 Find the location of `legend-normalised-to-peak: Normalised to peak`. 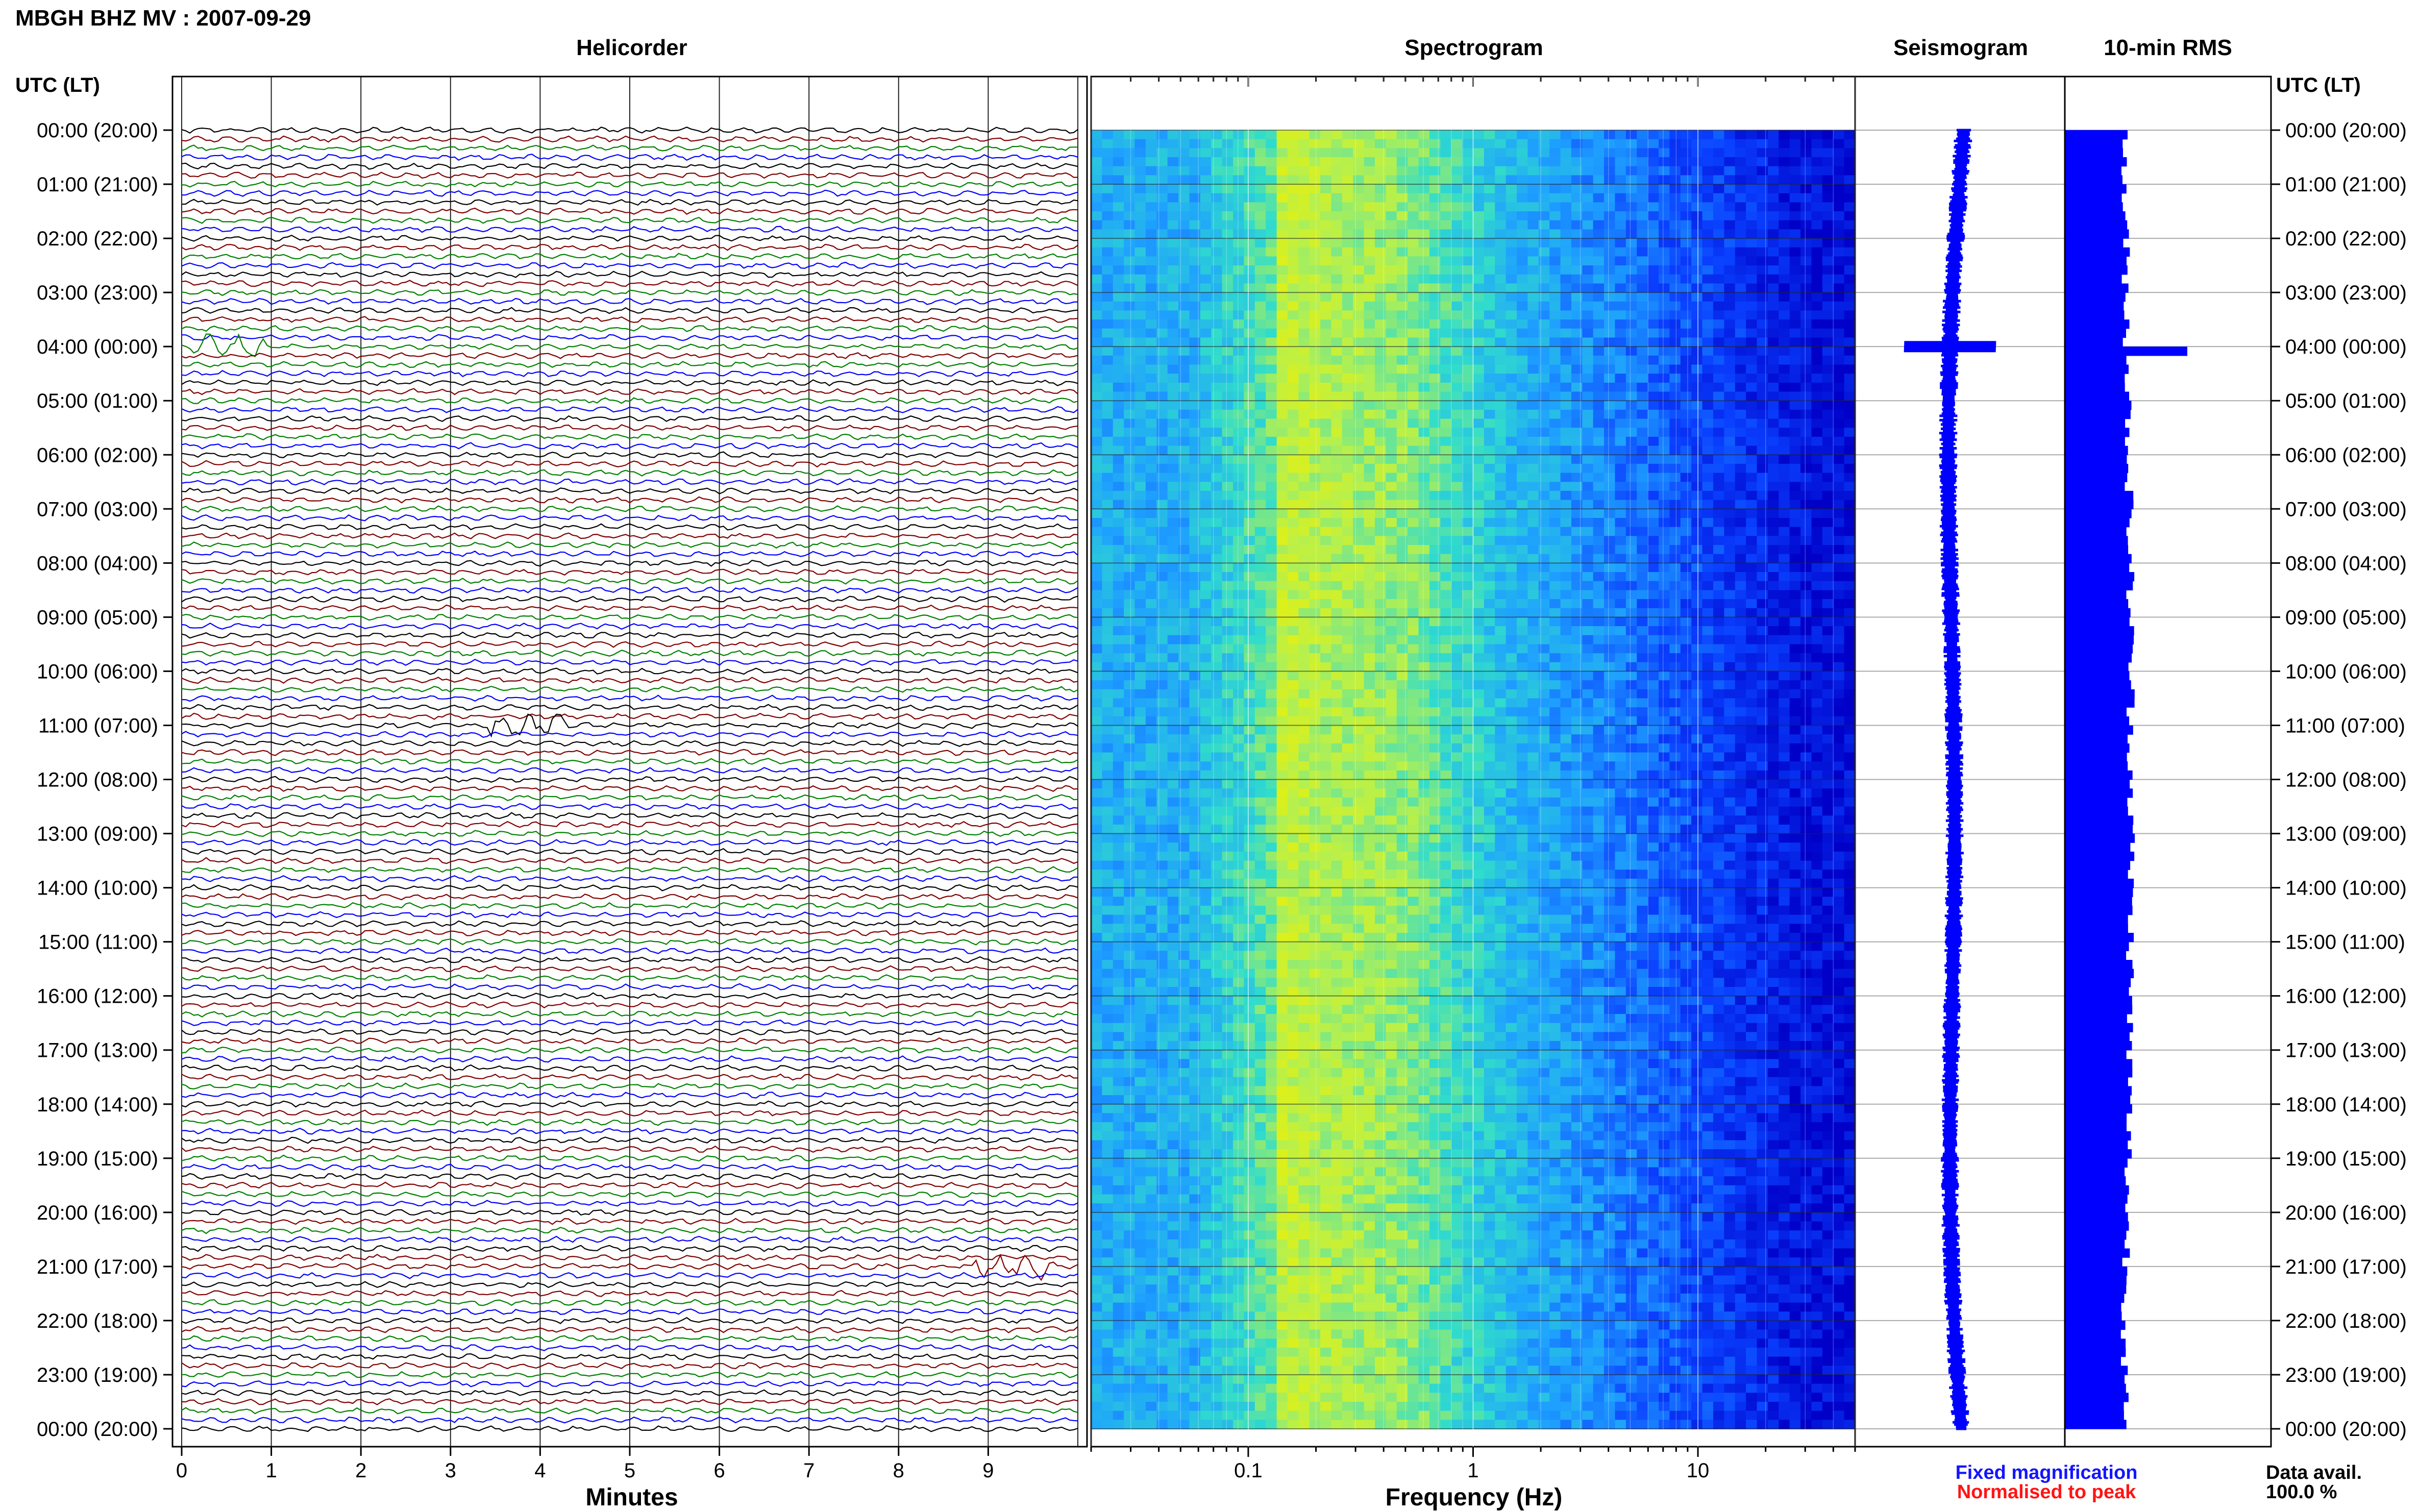

legend-normalised-to-peak: Normalised to peak is located at coordinates (2046, 1492).